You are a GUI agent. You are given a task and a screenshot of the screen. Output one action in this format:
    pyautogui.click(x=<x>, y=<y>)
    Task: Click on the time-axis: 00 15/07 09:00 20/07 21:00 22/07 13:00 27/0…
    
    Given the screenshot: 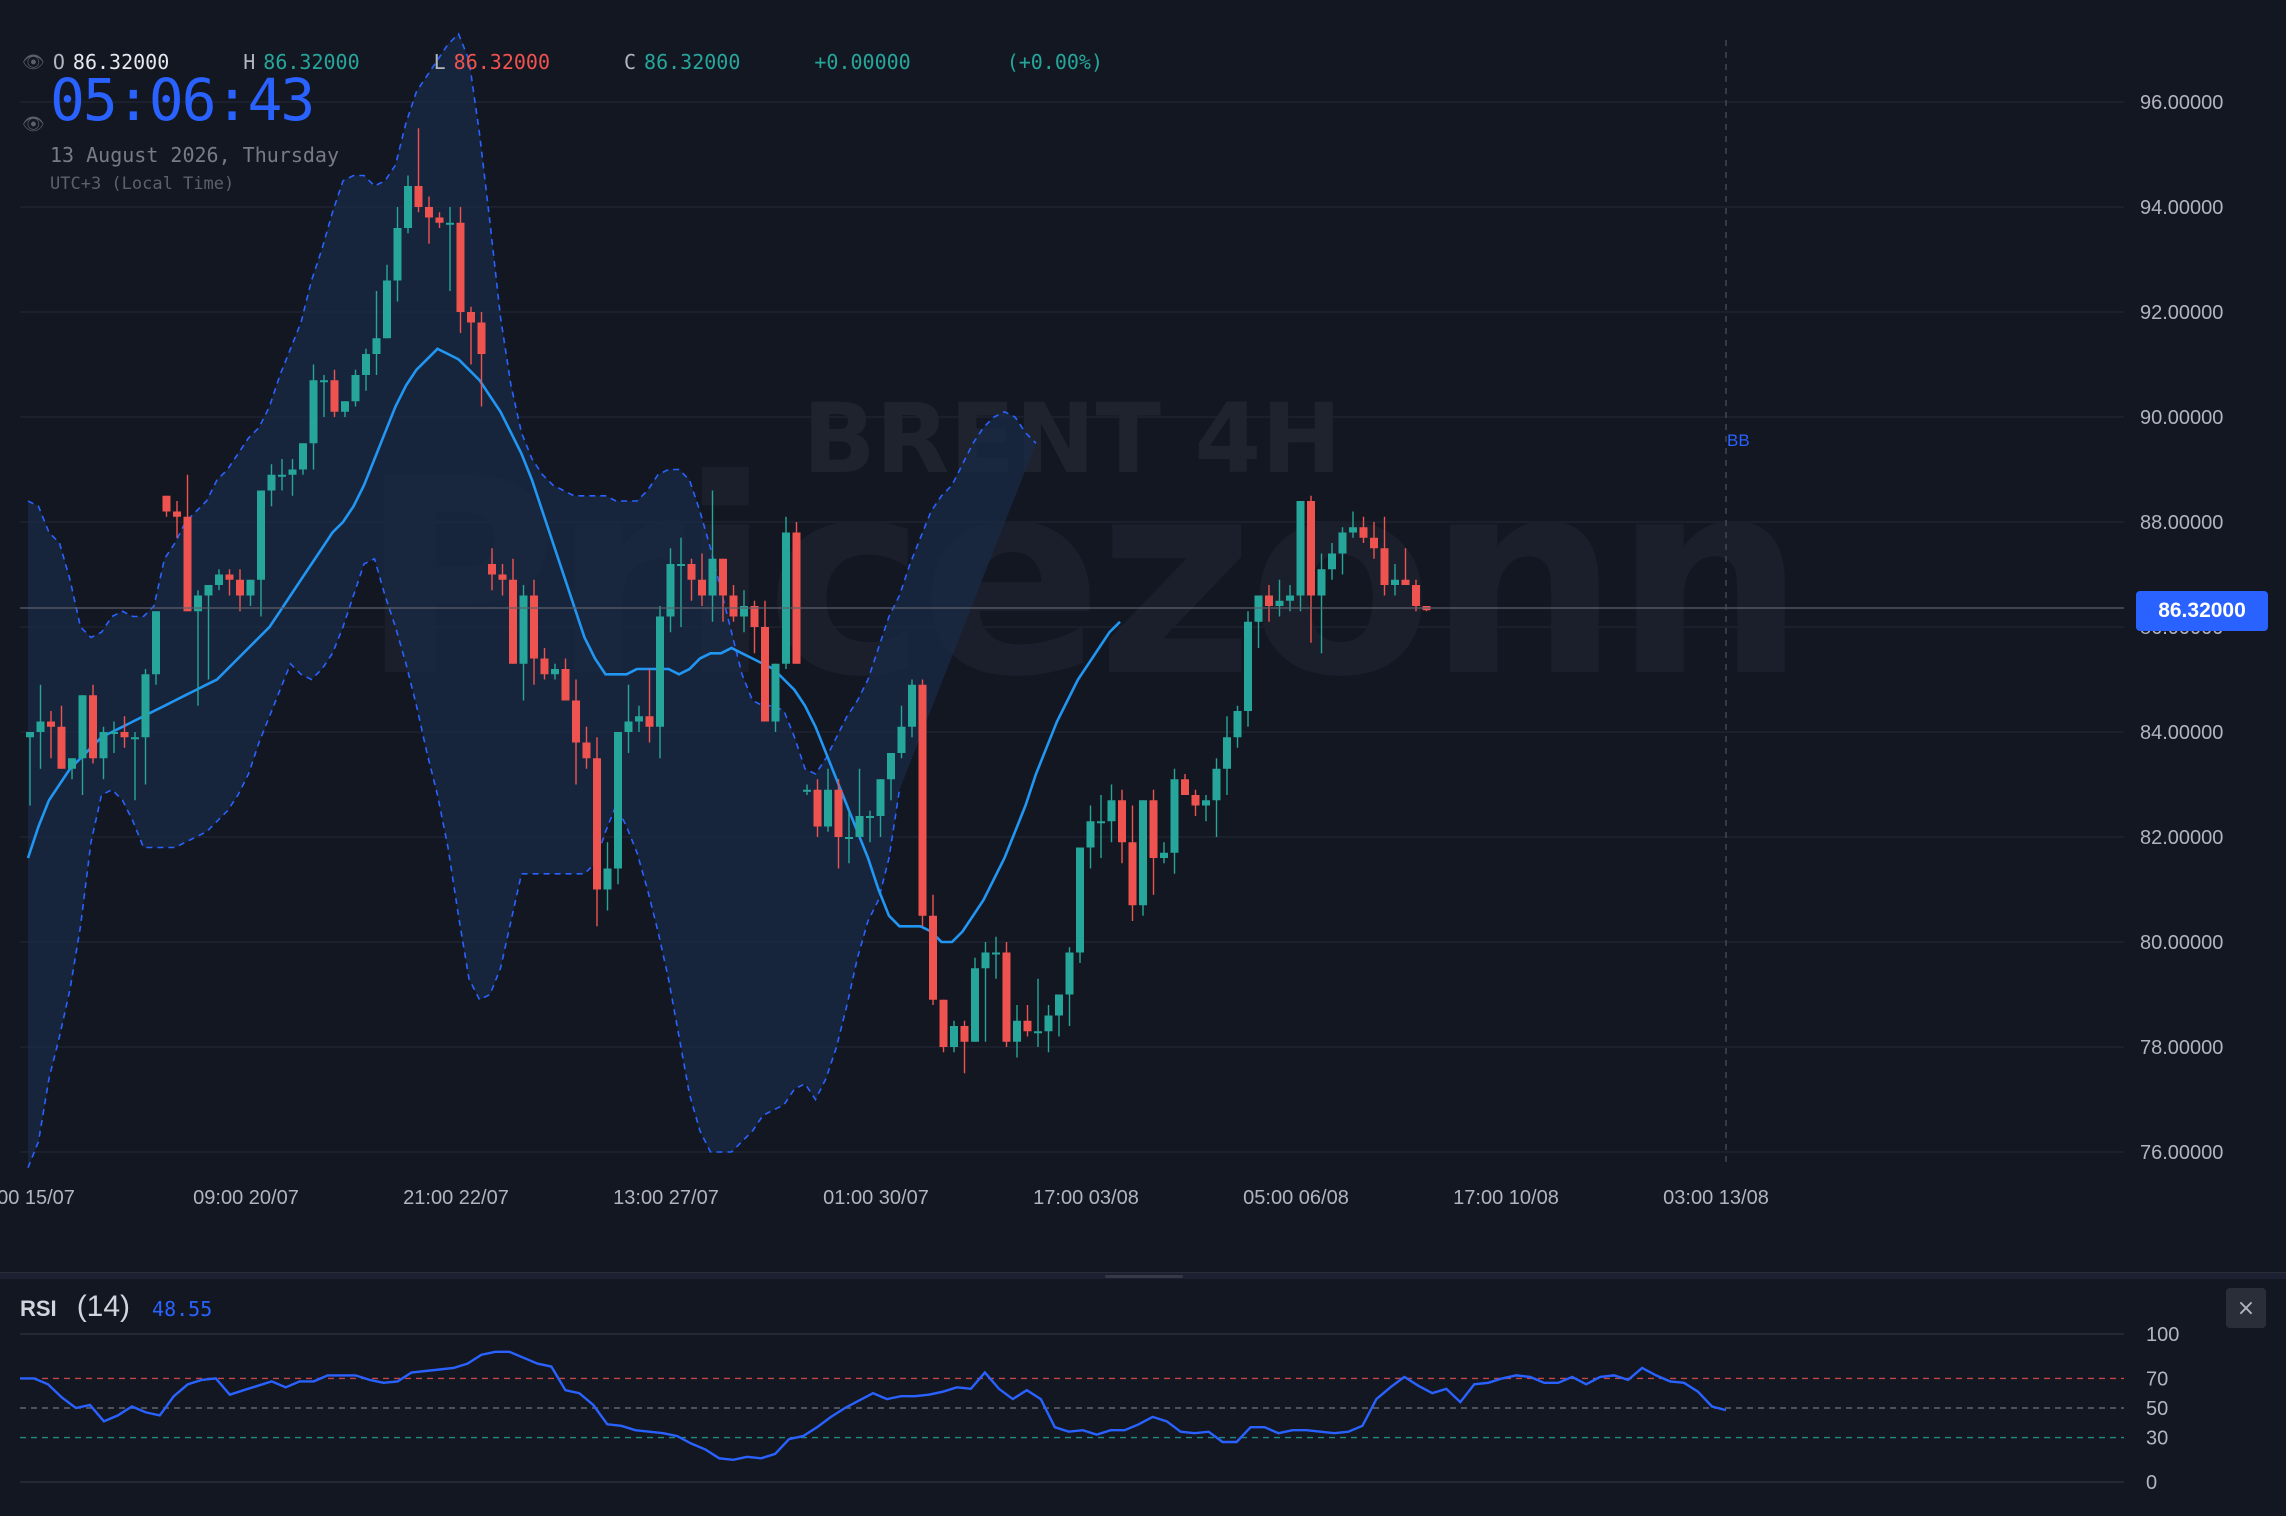 What is the action you would take?
    pyautogui.click(x=884, y=1198)
    